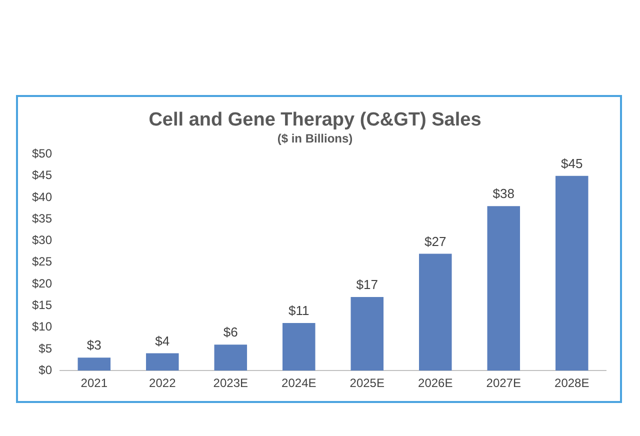 The height and width of the screenshot is (436, 640). What do you see at coordinates (162, 340) in the screenshot?
I see `data-label: $4` at bounding box center [162, 340].